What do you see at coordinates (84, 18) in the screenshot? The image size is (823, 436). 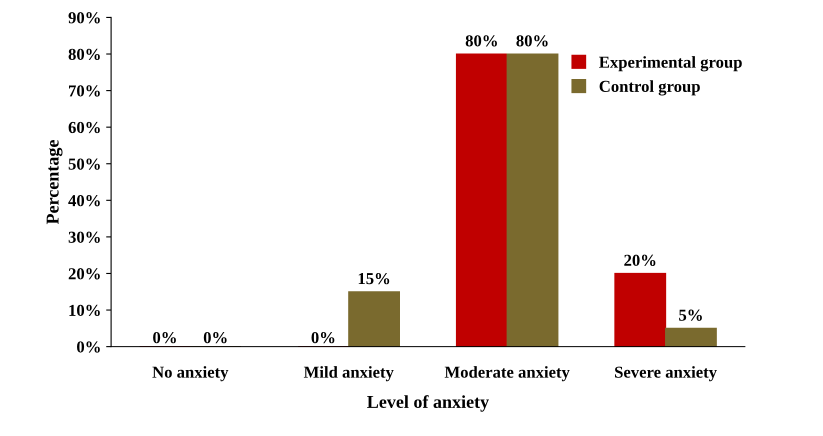 I see `y-tick-label: 90%` at bounding box center [84, 18].